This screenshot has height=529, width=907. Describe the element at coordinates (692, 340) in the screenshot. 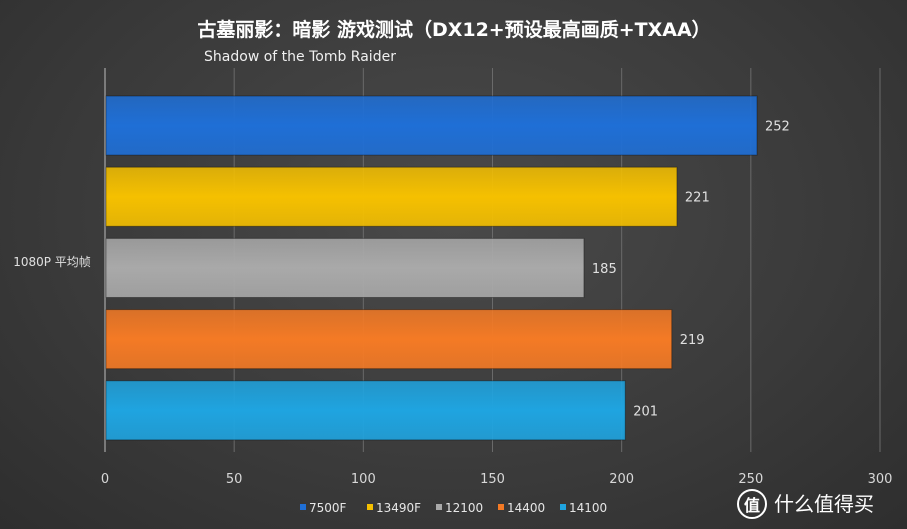

I see `data-label-14400: 219` at that location.